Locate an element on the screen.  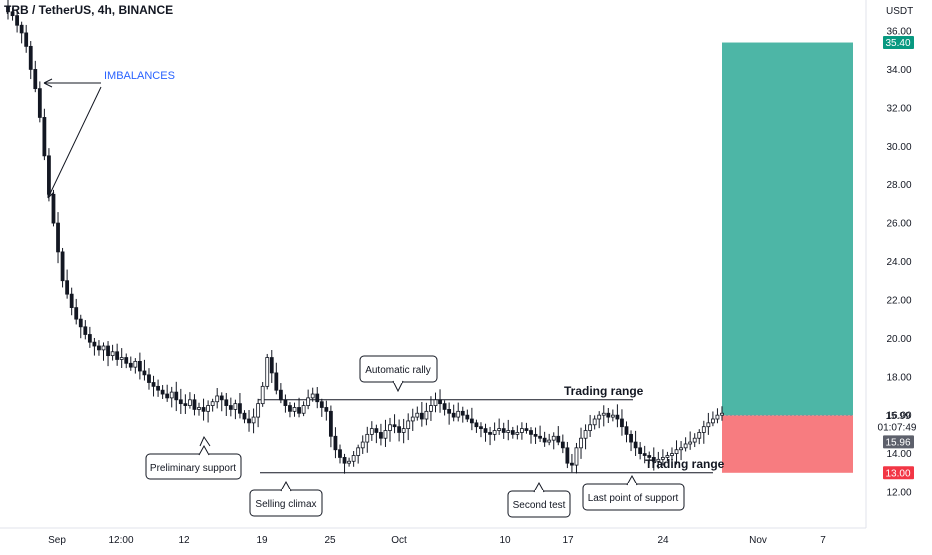
svg-text: Last point of support is located at coordinates (633, 498).